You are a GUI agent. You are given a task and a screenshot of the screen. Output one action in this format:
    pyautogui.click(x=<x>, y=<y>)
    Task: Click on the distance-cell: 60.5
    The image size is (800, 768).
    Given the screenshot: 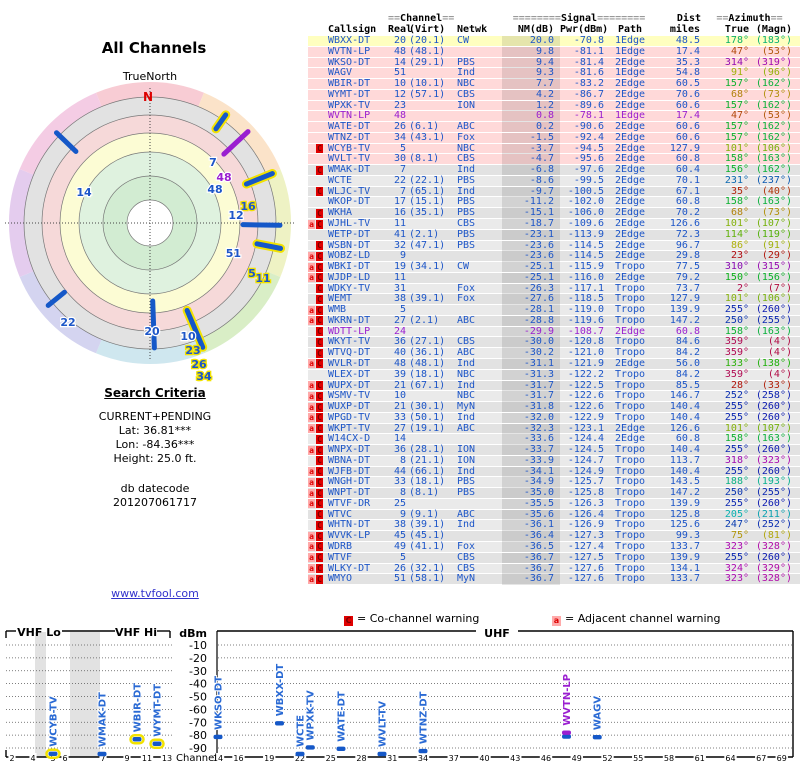 What is the action you would take?
    pyautogui.click(x=687, y=84)
    